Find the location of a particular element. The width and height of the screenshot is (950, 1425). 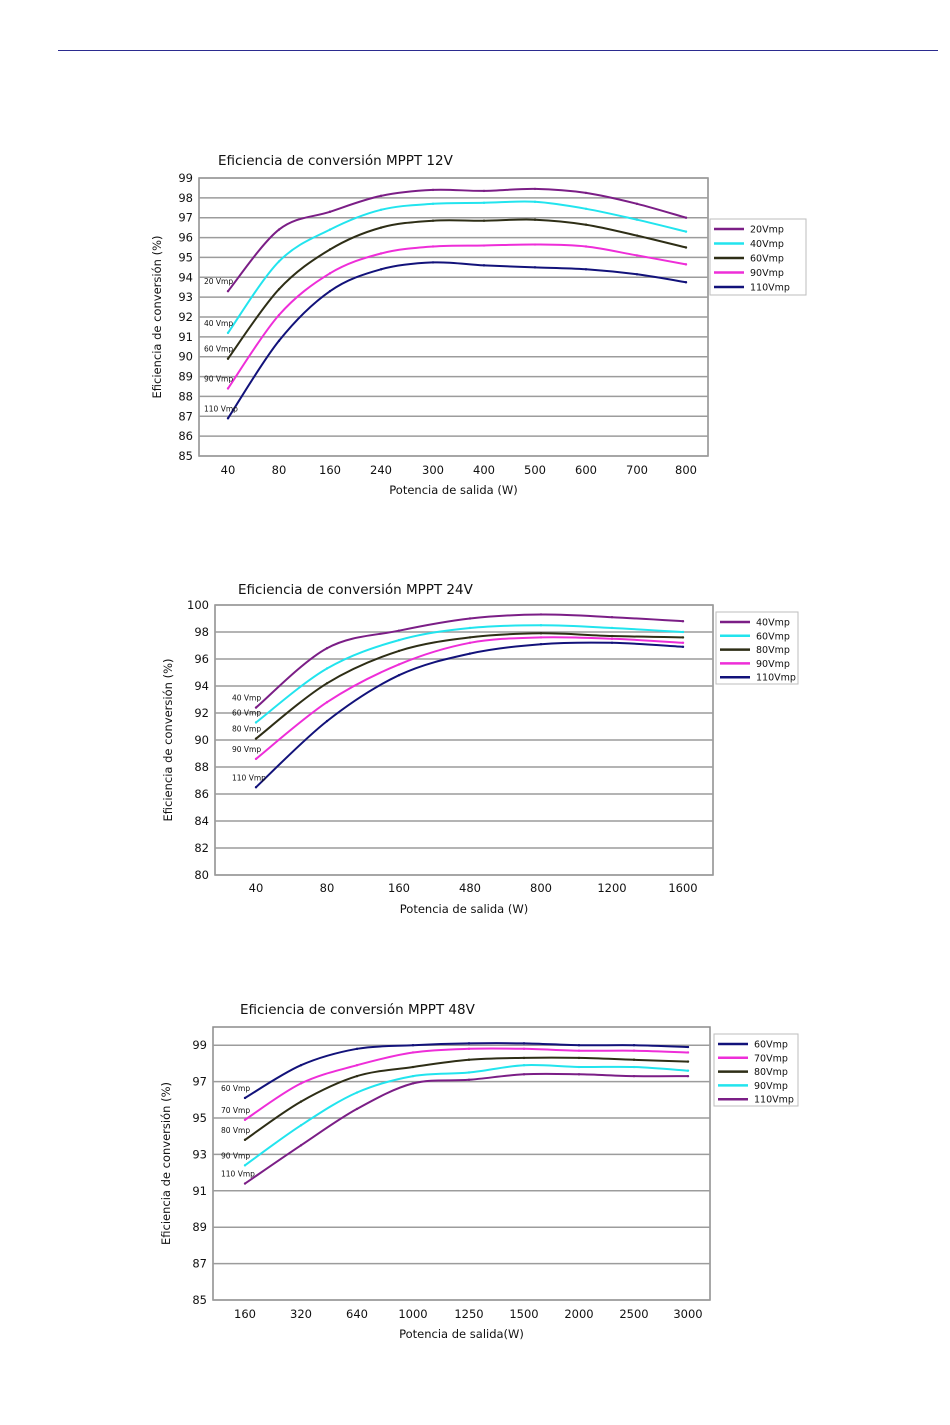

series-annotation: 60 Vmp is located at coordinates (218, 349).